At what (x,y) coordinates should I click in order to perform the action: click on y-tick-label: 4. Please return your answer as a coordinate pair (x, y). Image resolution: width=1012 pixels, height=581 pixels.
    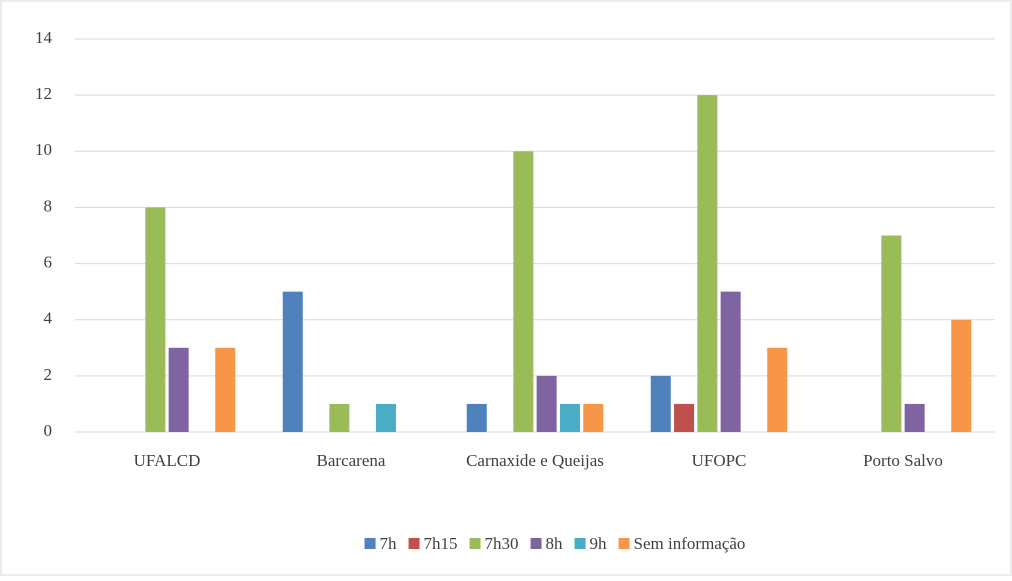
    Looking at the image, I should click on (48, 318).